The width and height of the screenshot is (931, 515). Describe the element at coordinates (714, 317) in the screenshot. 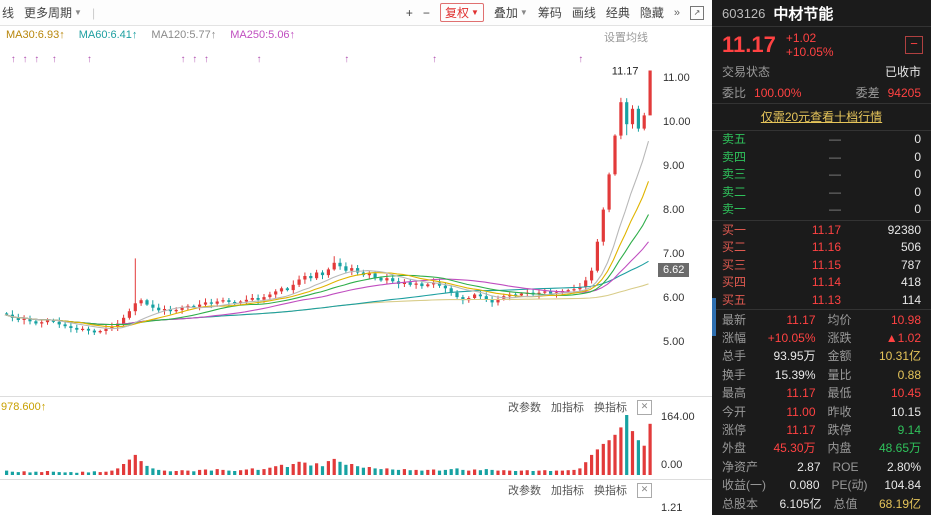

I see `scrollbar-thumb` at that location.